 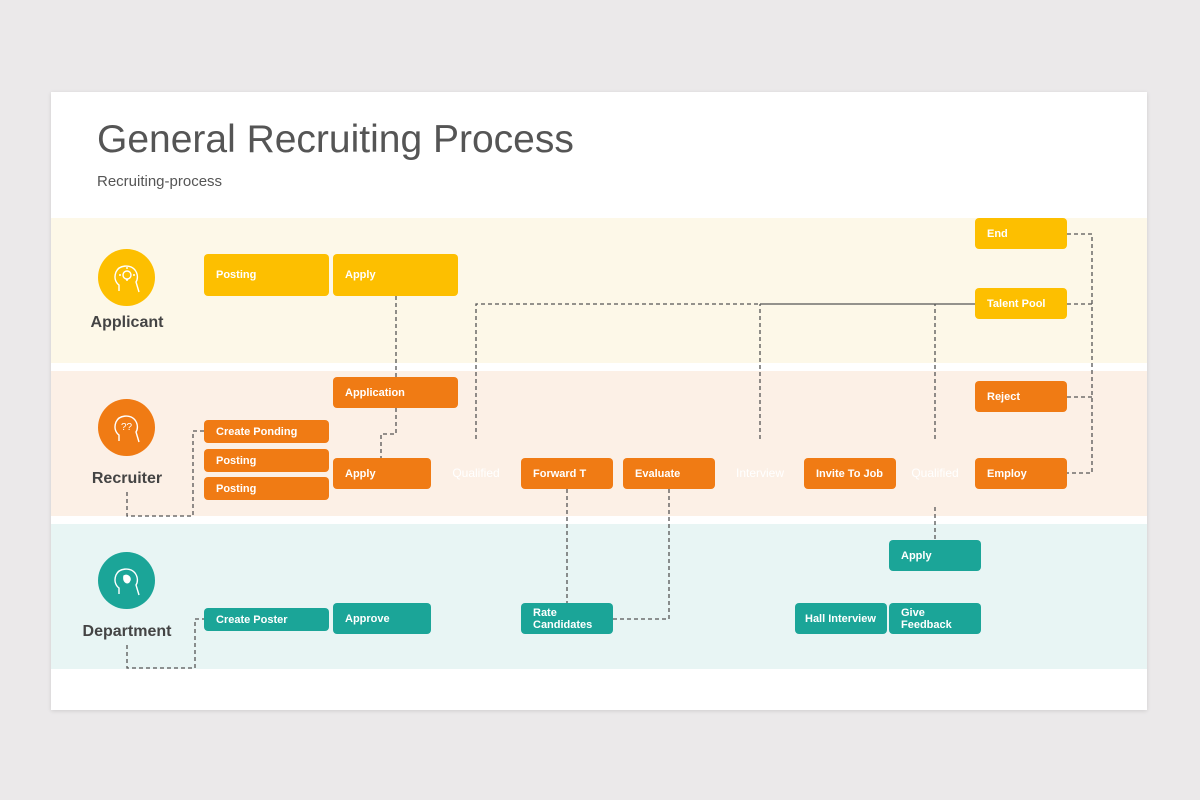 I want to click on node-evaluate: Evaluate, so click(x=669, y=473).